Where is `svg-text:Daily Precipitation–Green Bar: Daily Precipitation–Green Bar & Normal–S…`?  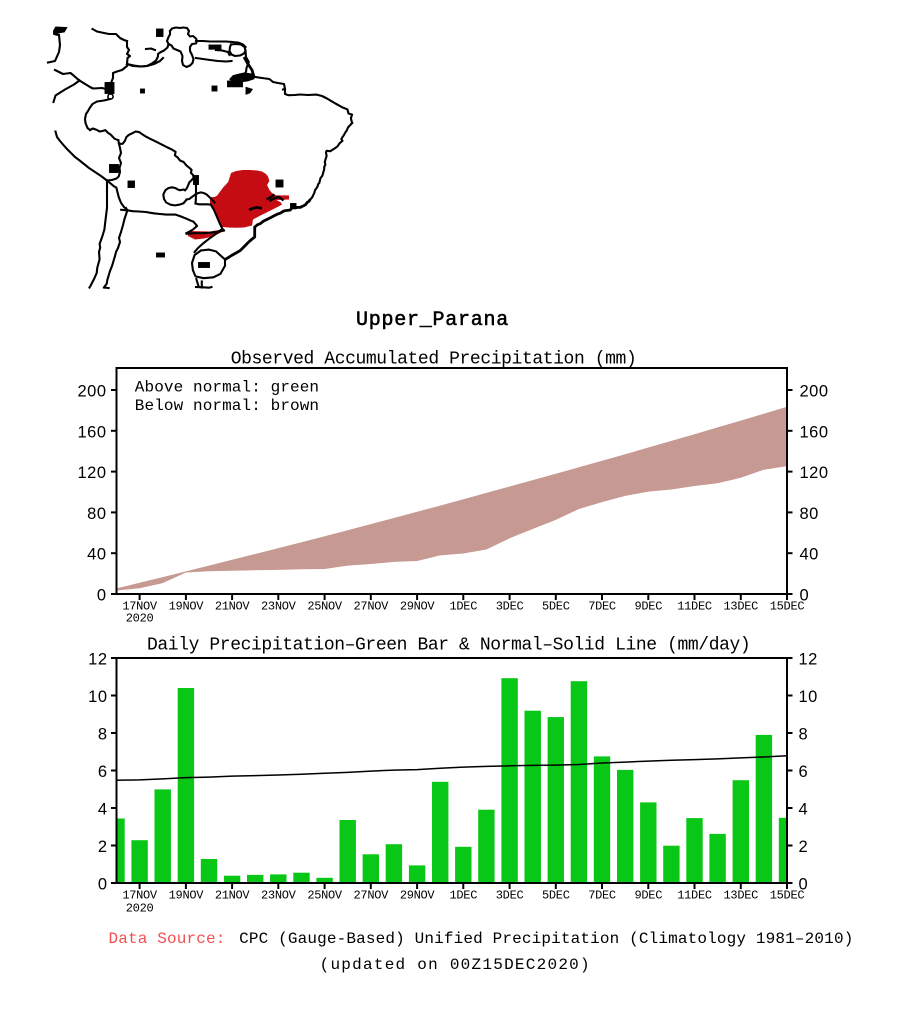
svg-text:Daily Precipitation–Green Bar: Daily Precipitation–Green Bar & Normal–S… is located at coordinates (448, 646).